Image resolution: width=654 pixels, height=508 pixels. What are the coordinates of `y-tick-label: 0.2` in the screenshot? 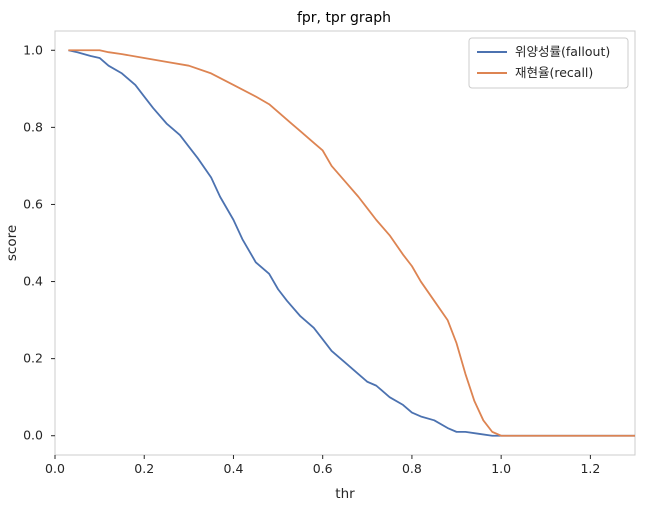 It's located at (33, 358).